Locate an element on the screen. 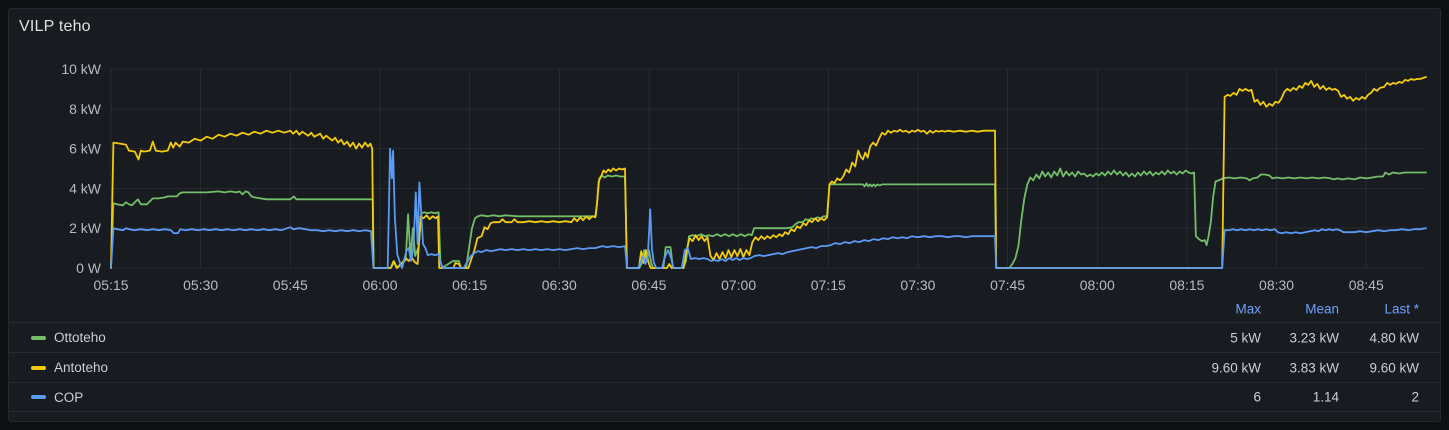 This screenshot has height=430, width=1449. x-axis-tick-label: 08:00 is located at coordinates (1097, 285).